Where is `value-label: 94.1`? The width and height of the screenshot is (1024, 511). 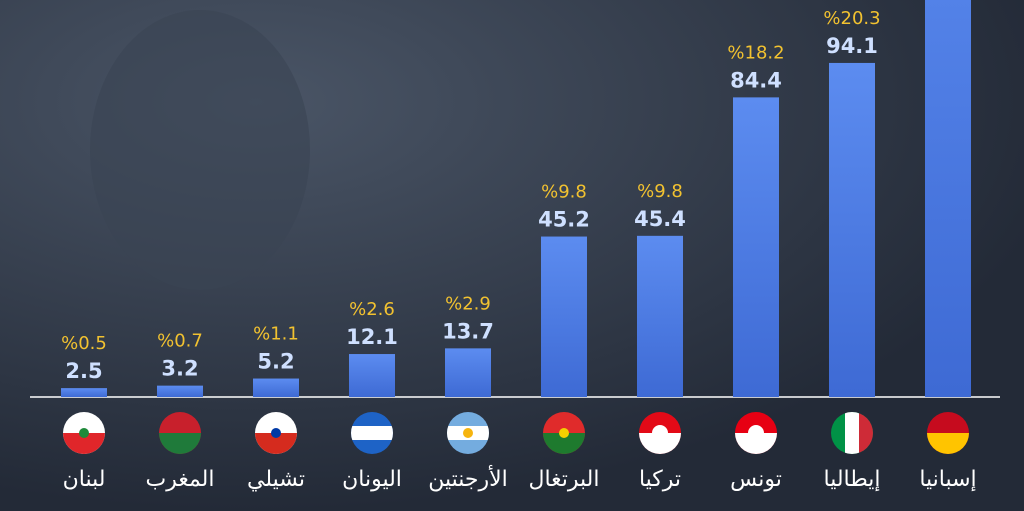
value-label: 94.1 is located at coordinates (852, 46).